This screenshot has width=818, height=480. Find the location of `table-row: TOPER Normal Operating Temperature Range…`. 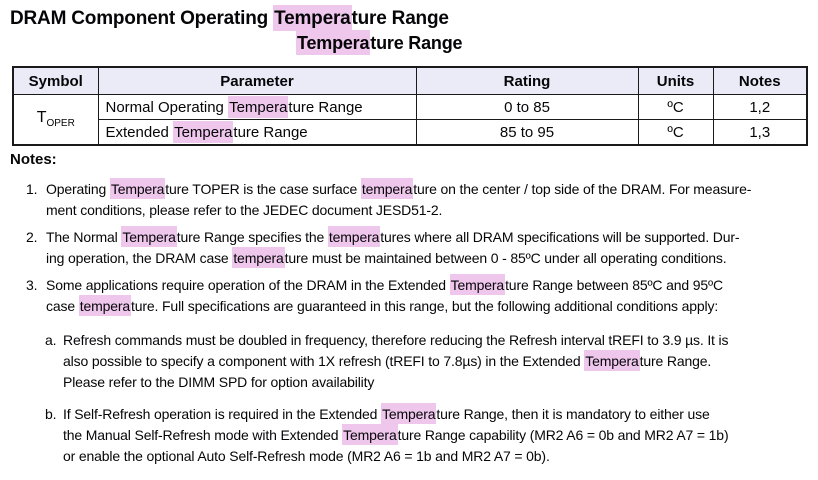

table-row: TOPER Normal Operating Temperature Range… is located at coordinates (410, 120).